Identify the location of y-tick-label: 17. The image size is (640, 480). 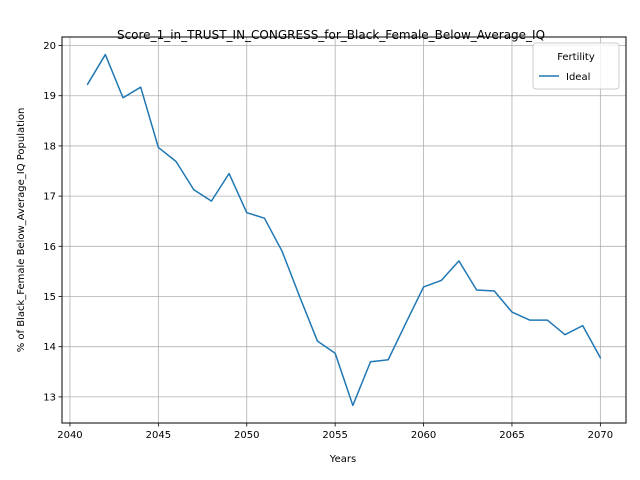
(49, 197).